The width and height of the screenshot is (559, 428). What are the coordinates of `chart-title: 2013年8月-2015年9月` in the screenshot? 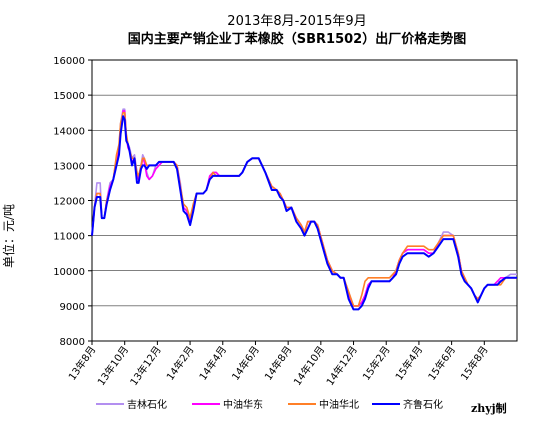 It's located at (296, 21).